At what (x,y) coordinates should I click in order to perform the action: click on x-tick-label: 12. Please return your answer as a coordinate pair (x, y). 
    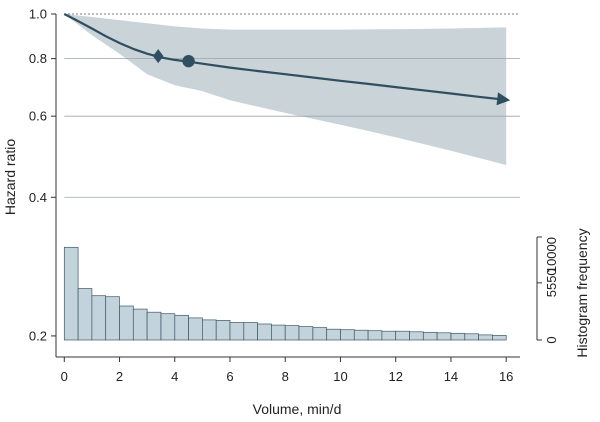
    Looking at the image, I should click on (395, 376).